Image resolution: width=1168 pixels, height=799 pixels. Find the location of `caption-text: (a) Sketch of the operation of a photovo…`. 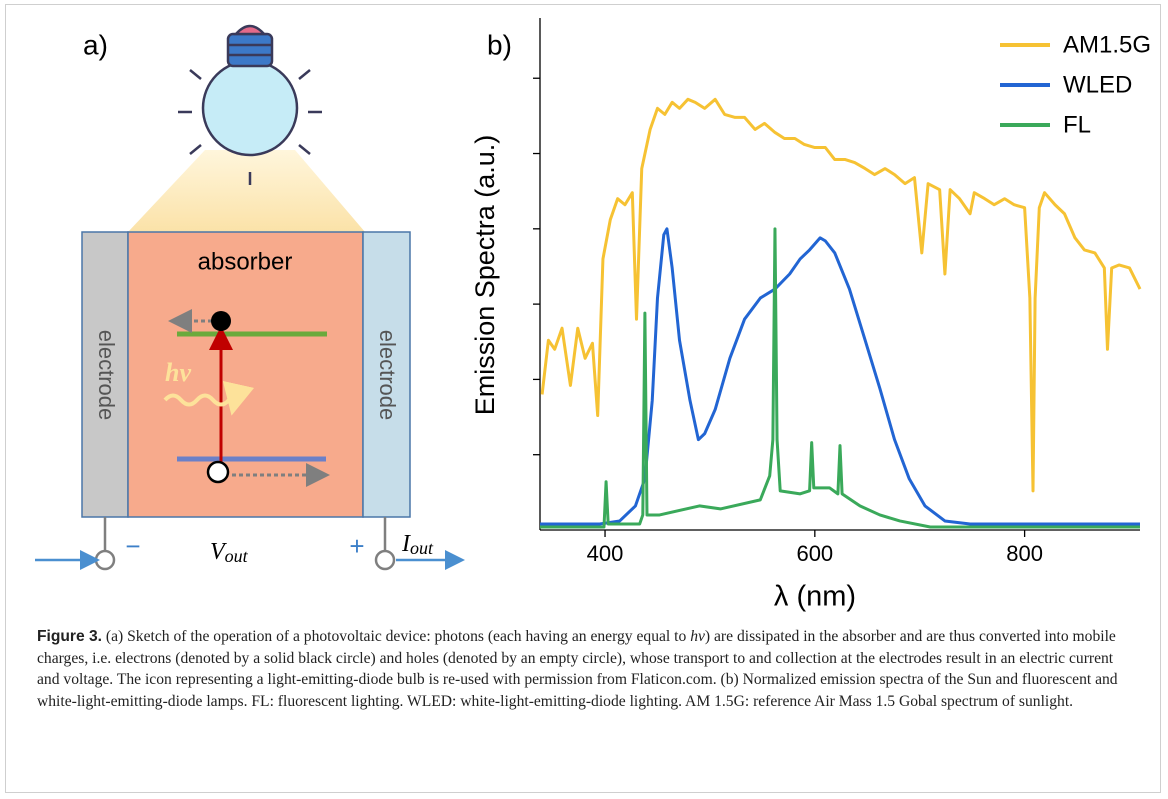

caption-text: (a) Sketch of the operation of a photovo… is located at coordinates (396, 636).